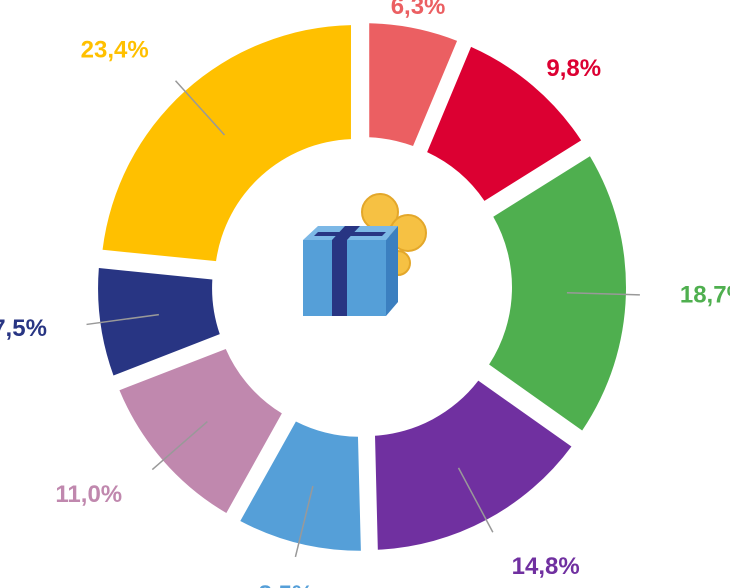 The width and height of the screenshot is (730, 588). Describe the element at coordinates (573, 68) in the screenshot. I see `data-label: 9,8%` at that location.